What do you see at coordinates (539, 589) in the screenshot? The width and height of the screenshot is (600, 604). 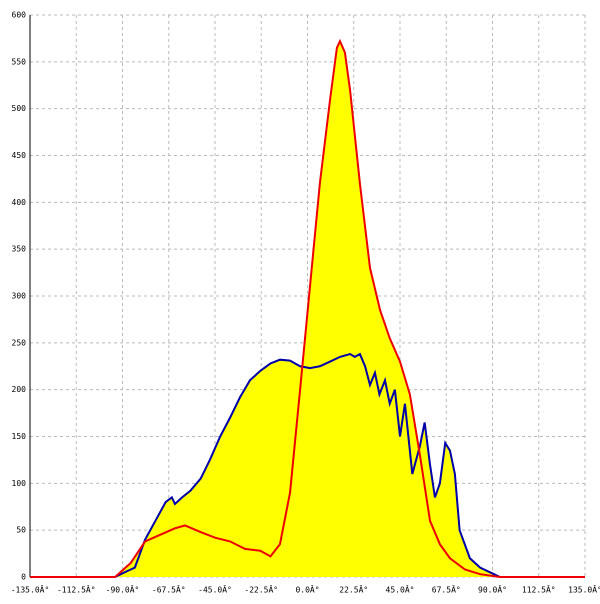 I see `x-tick-label: 112.5Â°` at bounding box center [539, 589].